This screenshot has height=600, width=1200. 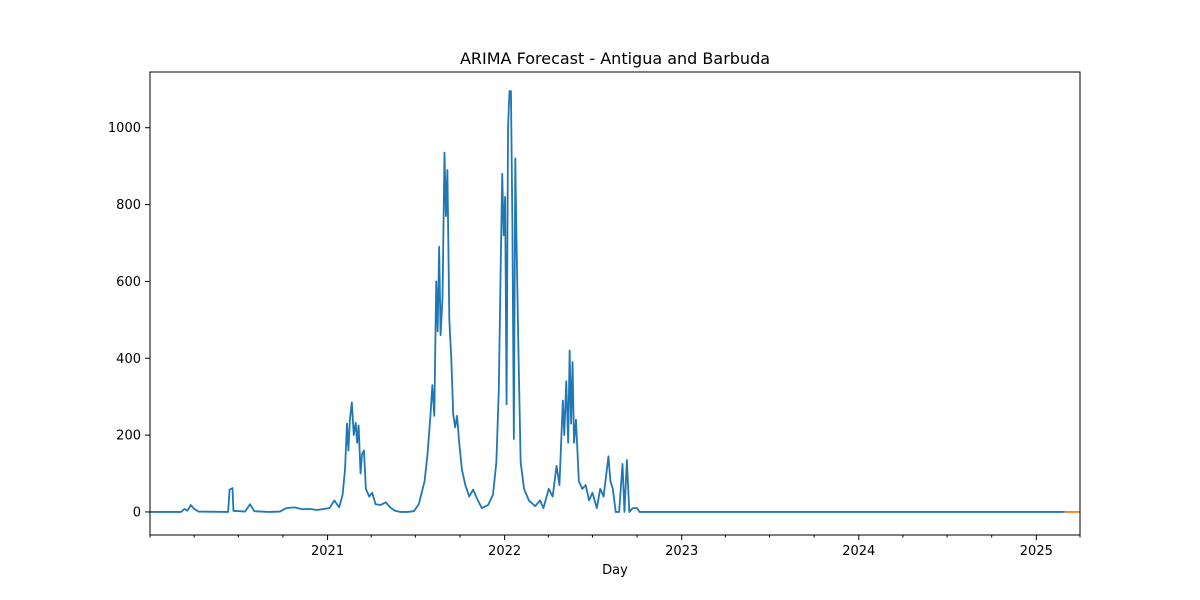 I want to click on y-tick-label: 200, so click(x=128, y=436).